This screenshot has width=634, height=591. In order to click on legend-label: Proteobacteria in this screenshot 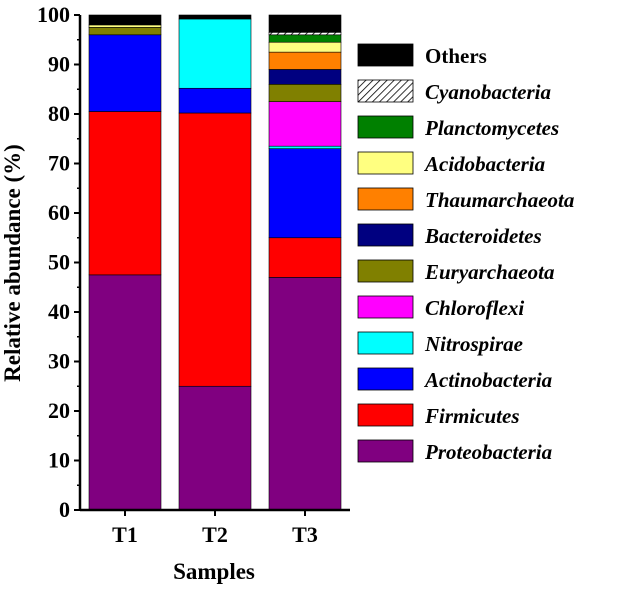, I will do `click(488, 452)`.